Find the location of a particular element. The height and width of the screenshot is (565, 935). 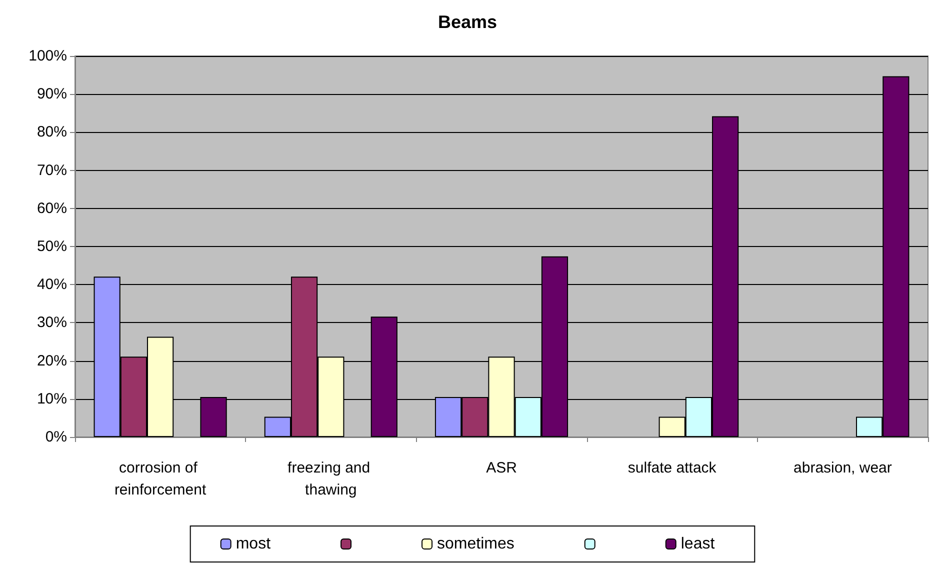

y-tick-label: 70% is located at coordinates (51, 170).